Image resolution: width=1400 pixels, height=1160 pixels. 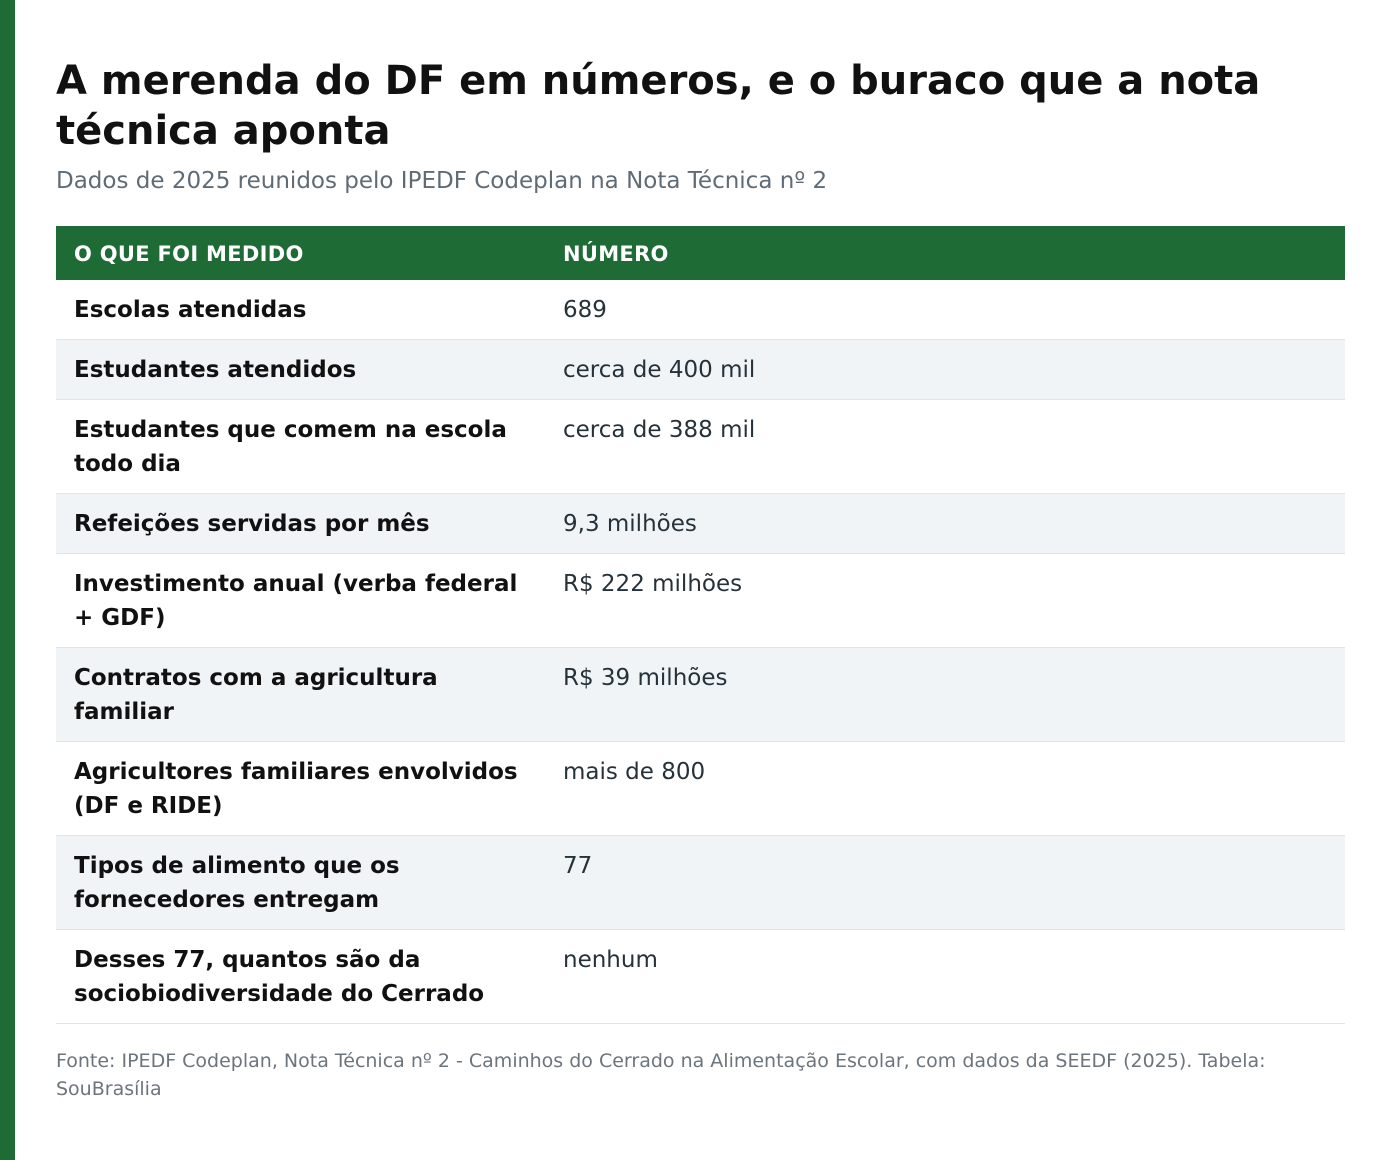 I want to click on row-label: Estudantes que comem na escola todo dia, so click(x=300, y=446).